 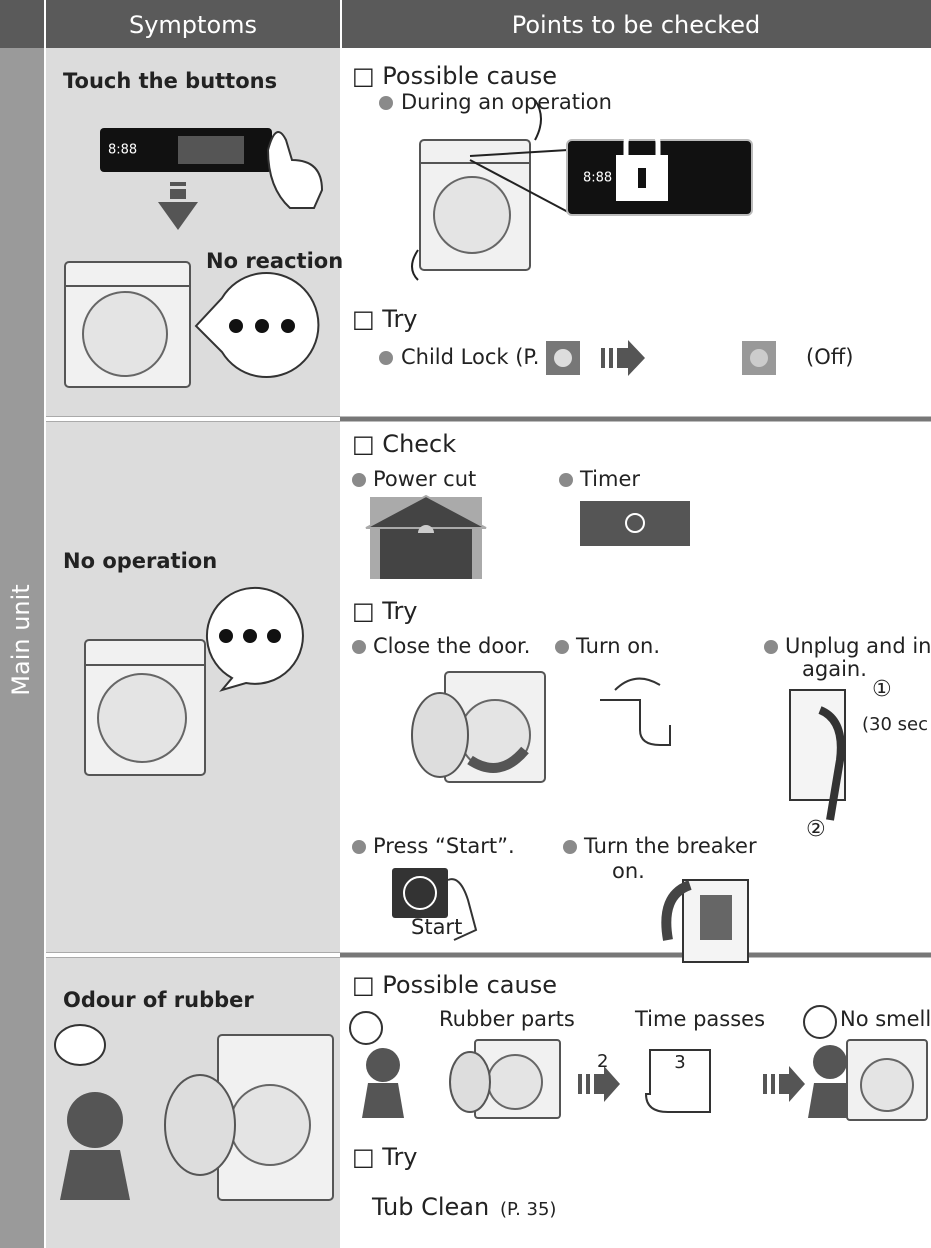 I want to click on item-text: Turn on., so click(x=617, y=646).